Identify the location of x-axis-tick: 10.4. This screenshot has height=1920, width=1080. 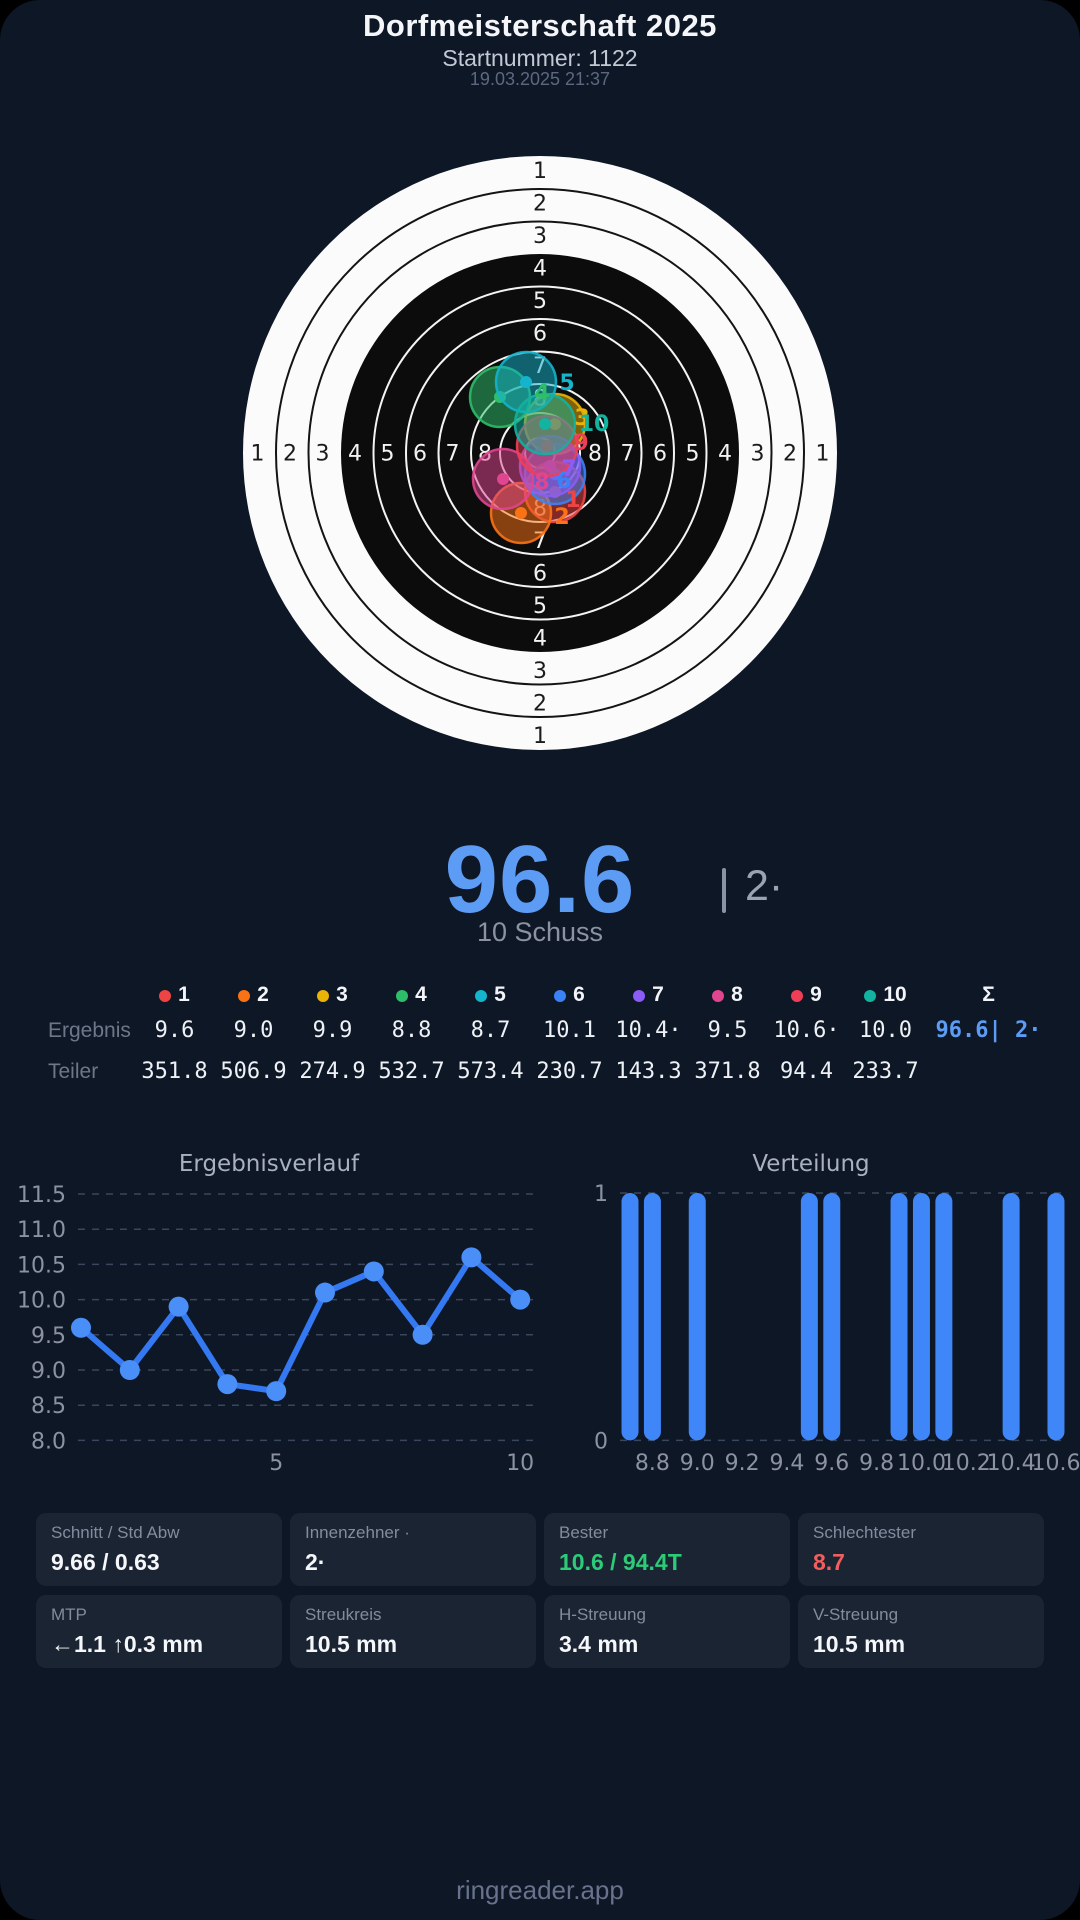
(1011, 1463).